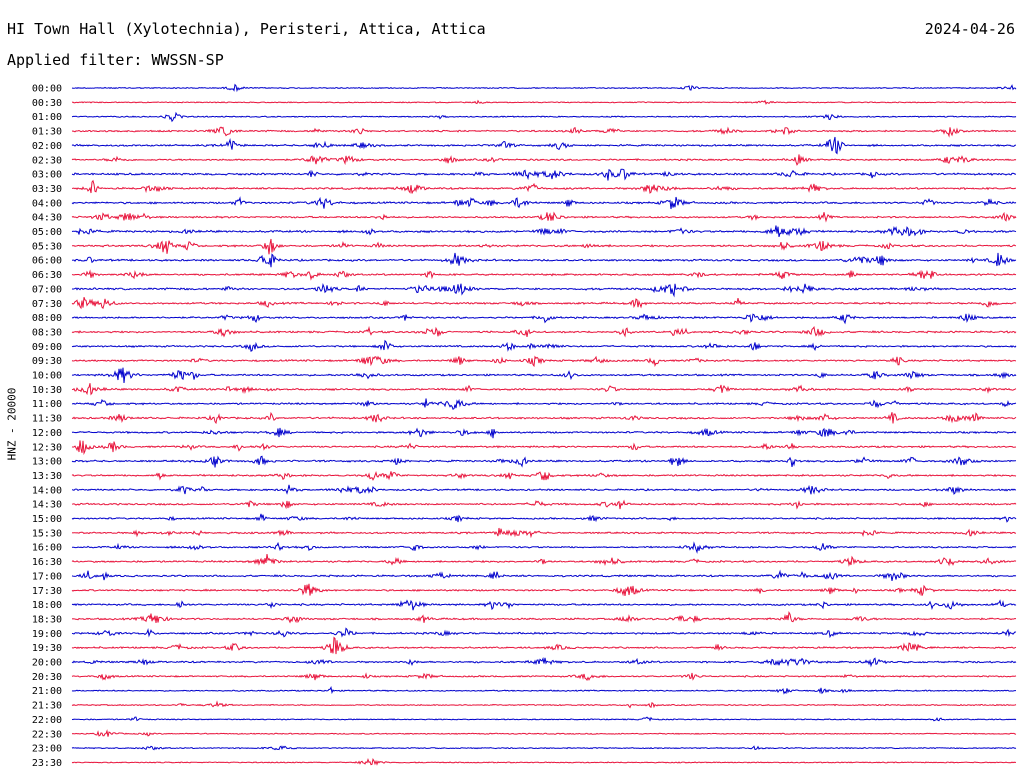 Image resolution: width=1024 pixels, height=780 pixels. What do you see at coordinates (47, 261) in the screenshot?
I see `time-tick-label: 06:00` at bounding box center [47, 261].